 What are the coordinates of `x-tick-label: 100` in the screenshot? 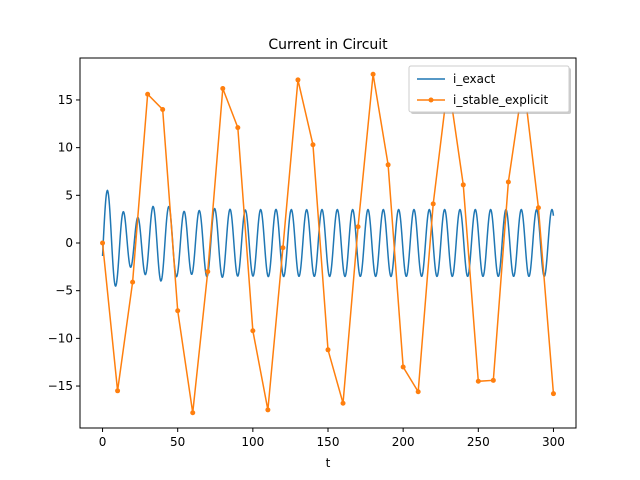 It's located at (252, 442).